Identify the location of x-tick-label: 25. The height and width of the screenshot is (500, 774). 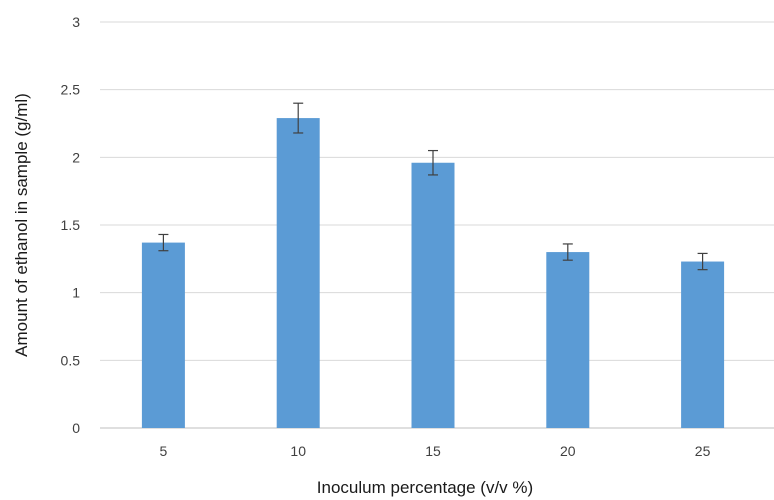
(703, 451).